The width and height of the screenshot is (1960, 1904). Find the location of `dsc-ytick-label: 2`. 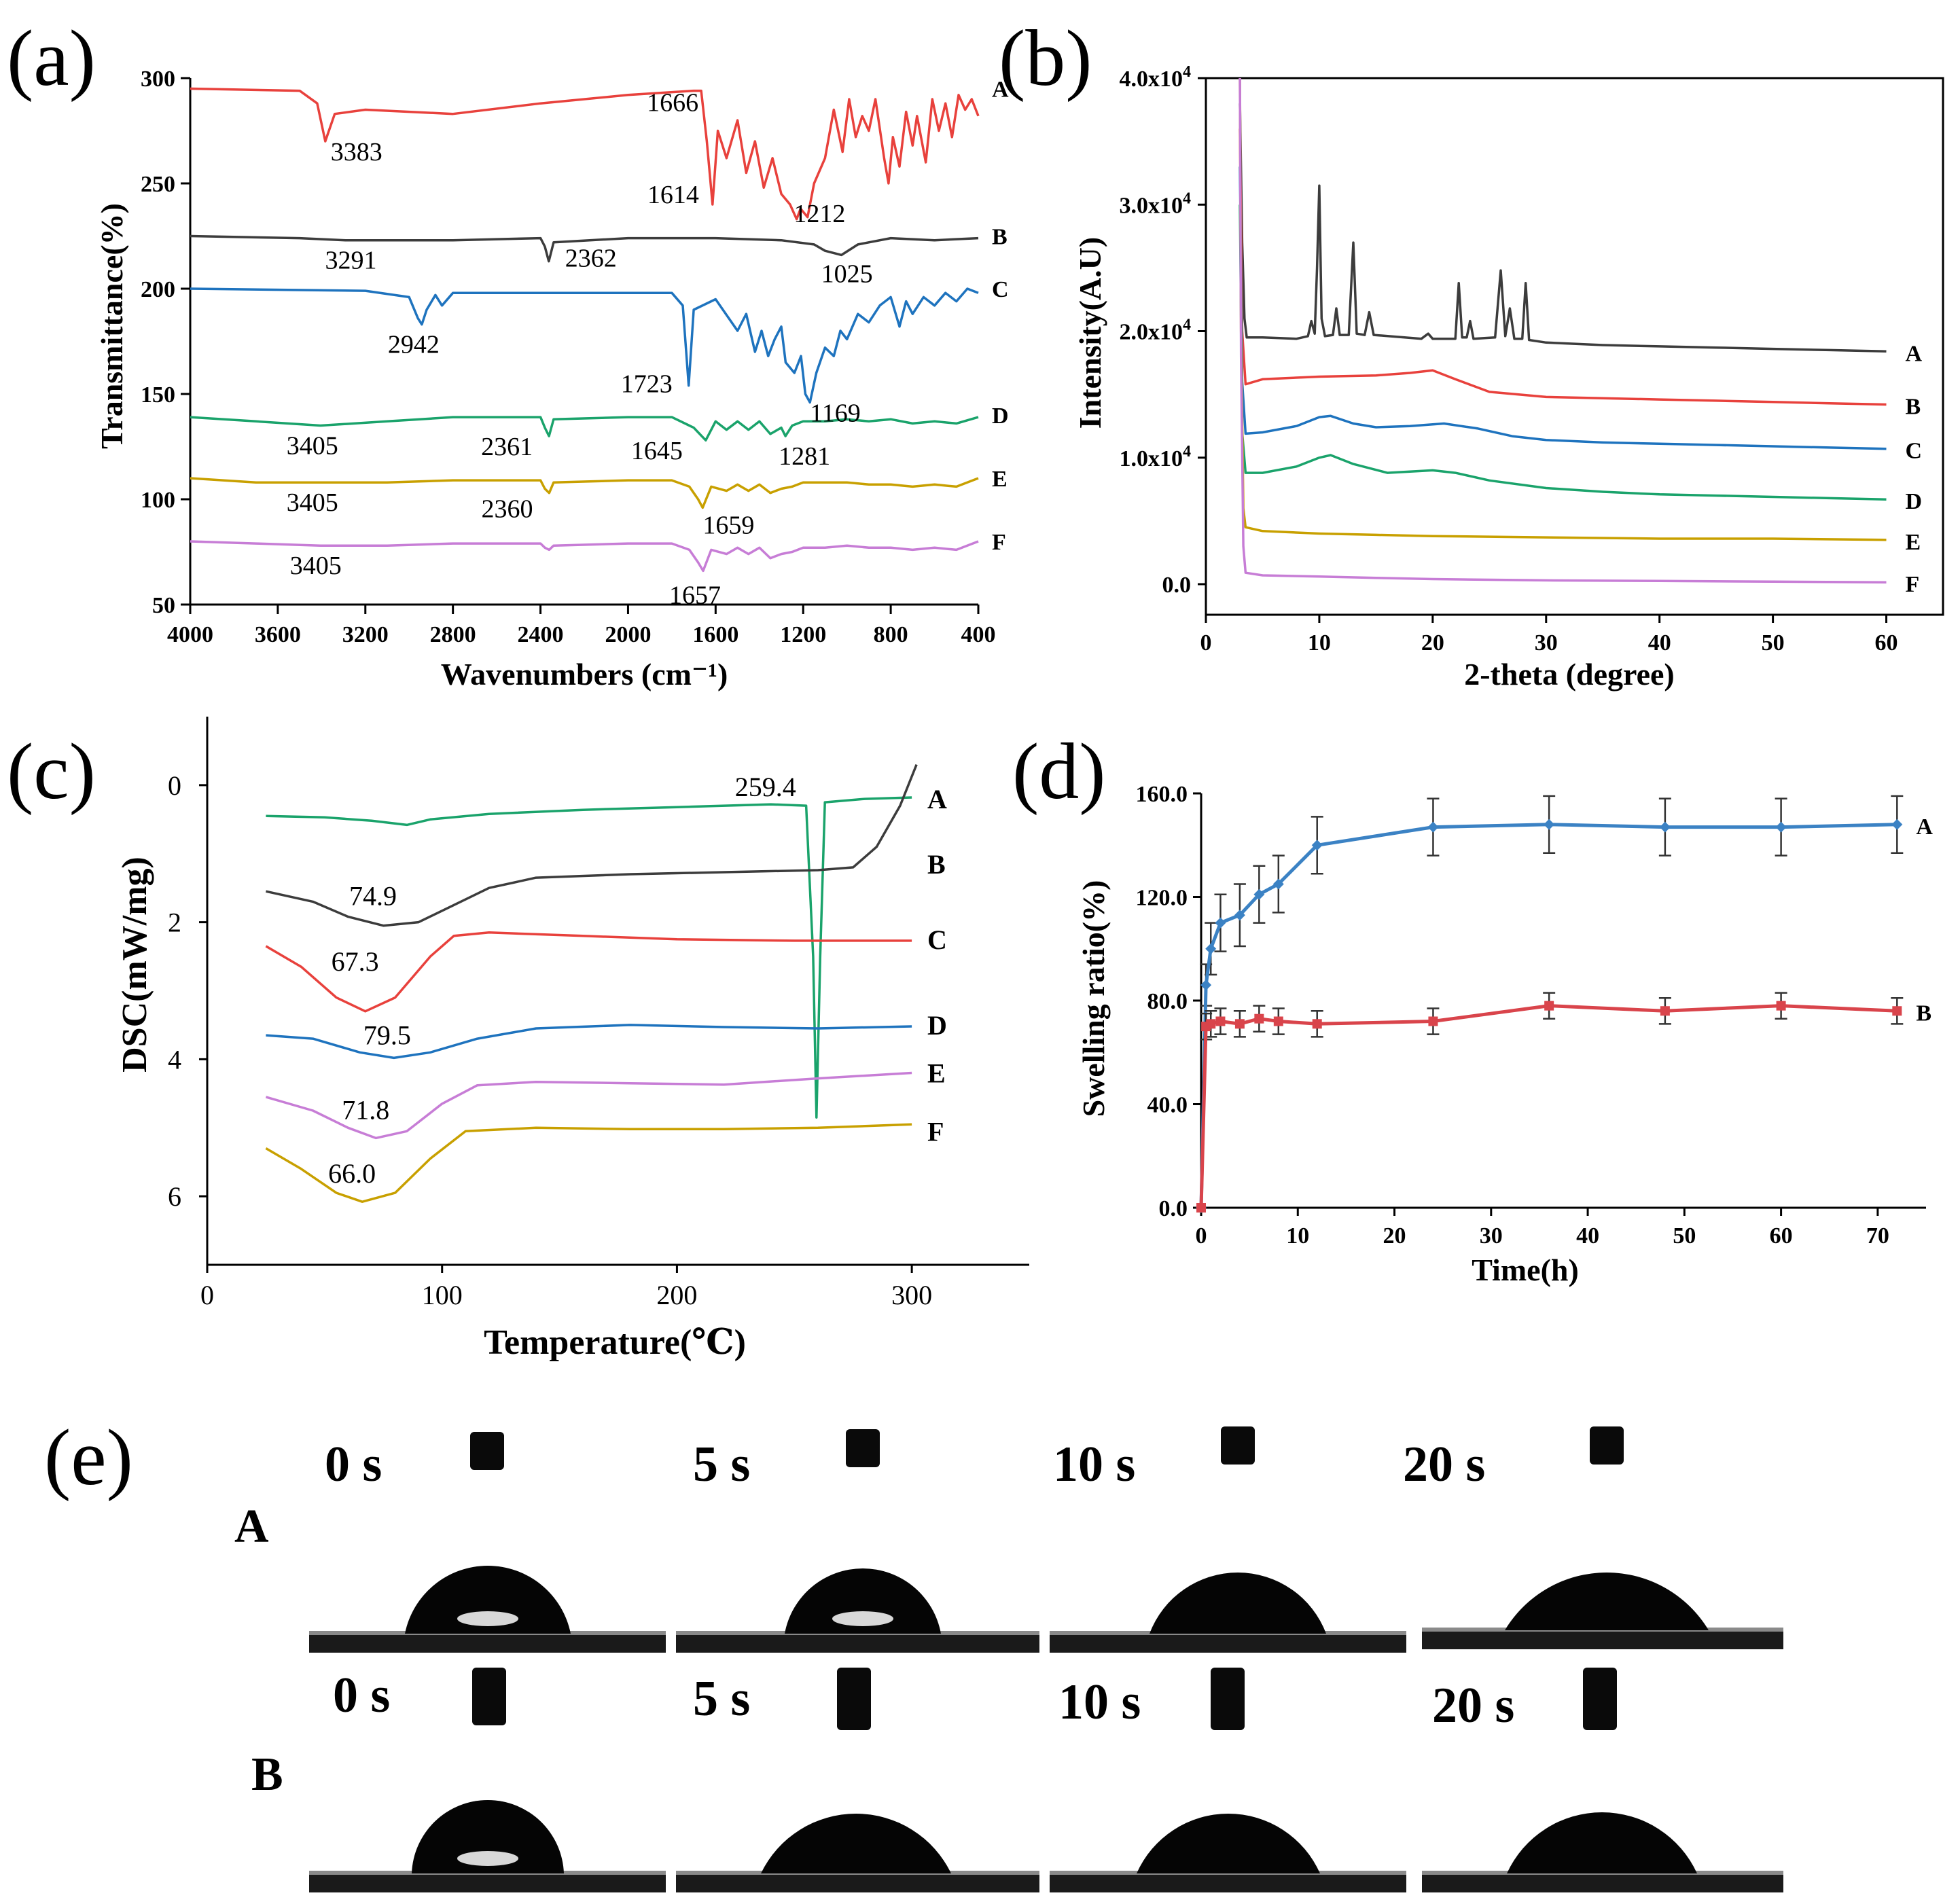

dsc-ytick-label: 2 is located at coordinates (174, 923).